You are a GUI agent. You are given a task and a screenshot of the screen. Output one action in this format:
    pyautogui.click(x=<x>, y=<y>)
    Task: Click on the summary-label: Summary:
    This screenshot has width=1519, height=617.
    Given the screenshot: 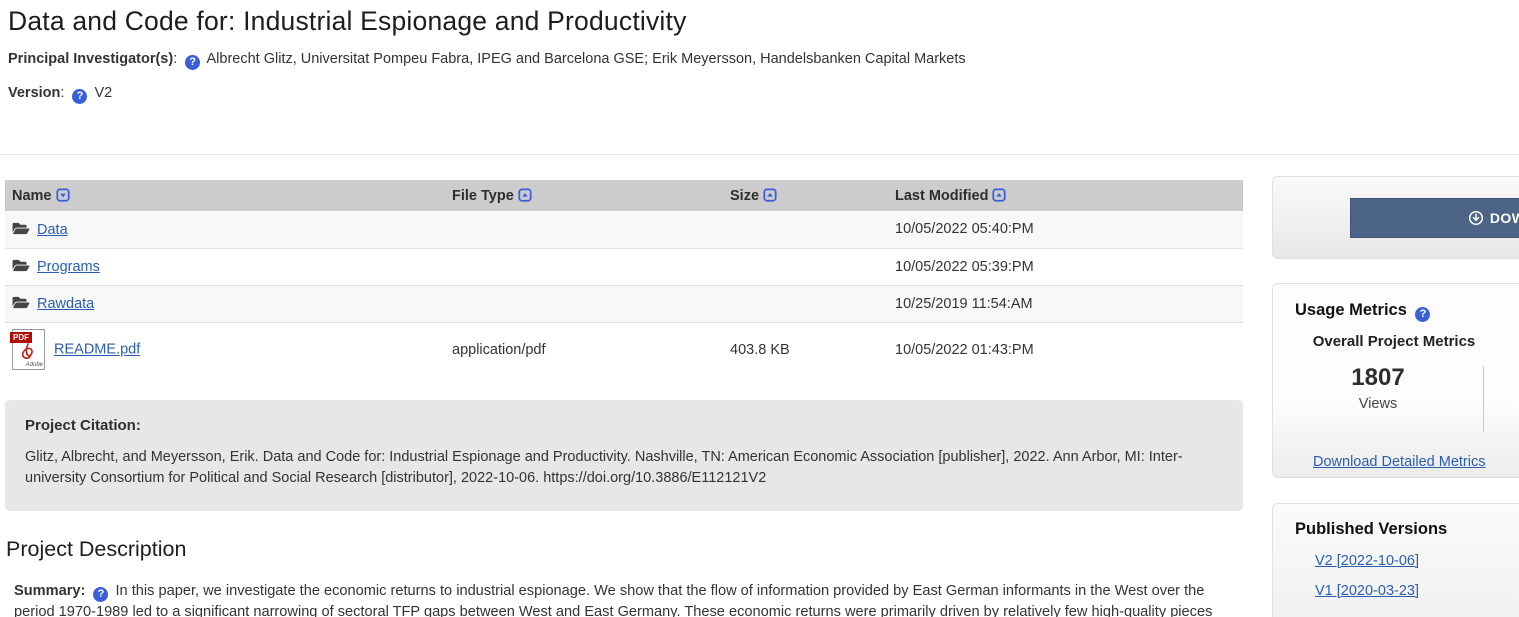 What is the action you would take?
    pyautogui.click(x=50, y=591)
    